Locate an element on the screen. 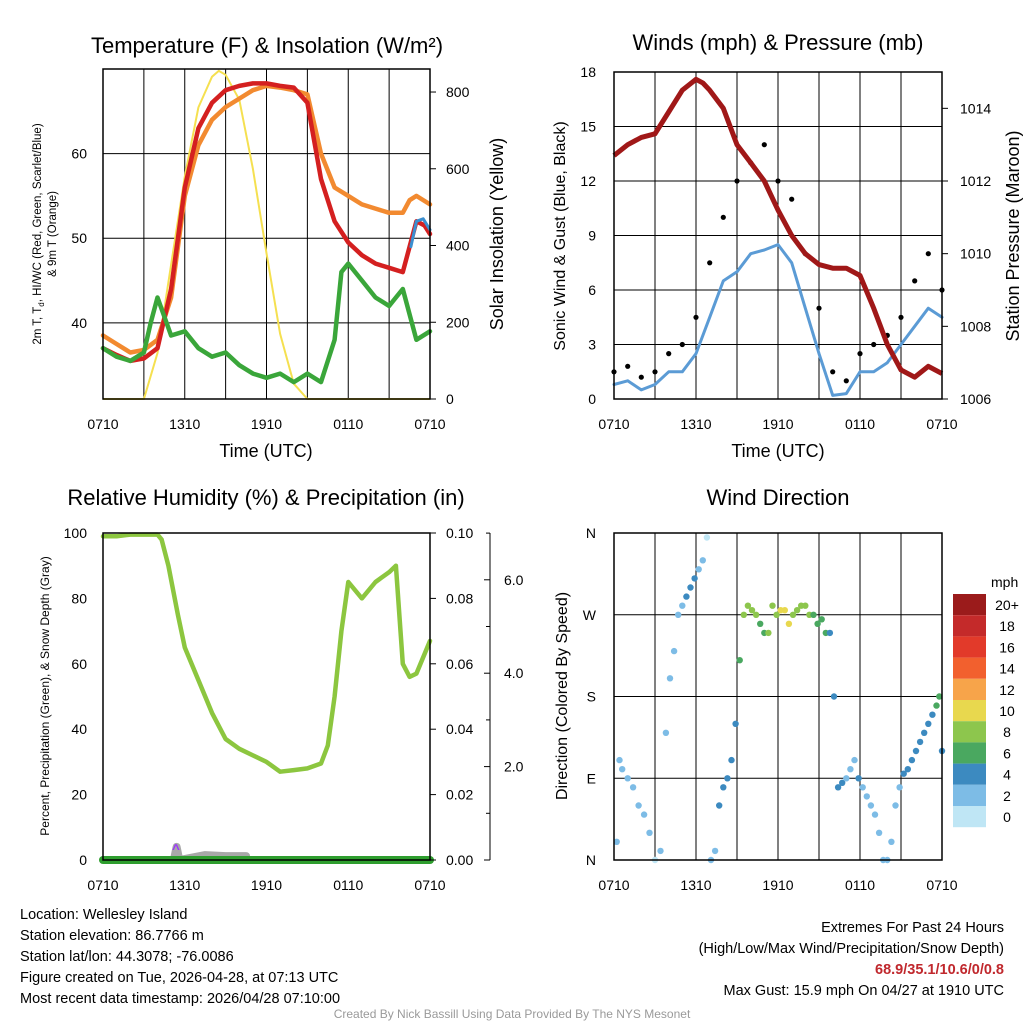 The height and width of the screenshot is (1024, 1024). yr-tick-label: 1010 is located at coordinates (975, 254).